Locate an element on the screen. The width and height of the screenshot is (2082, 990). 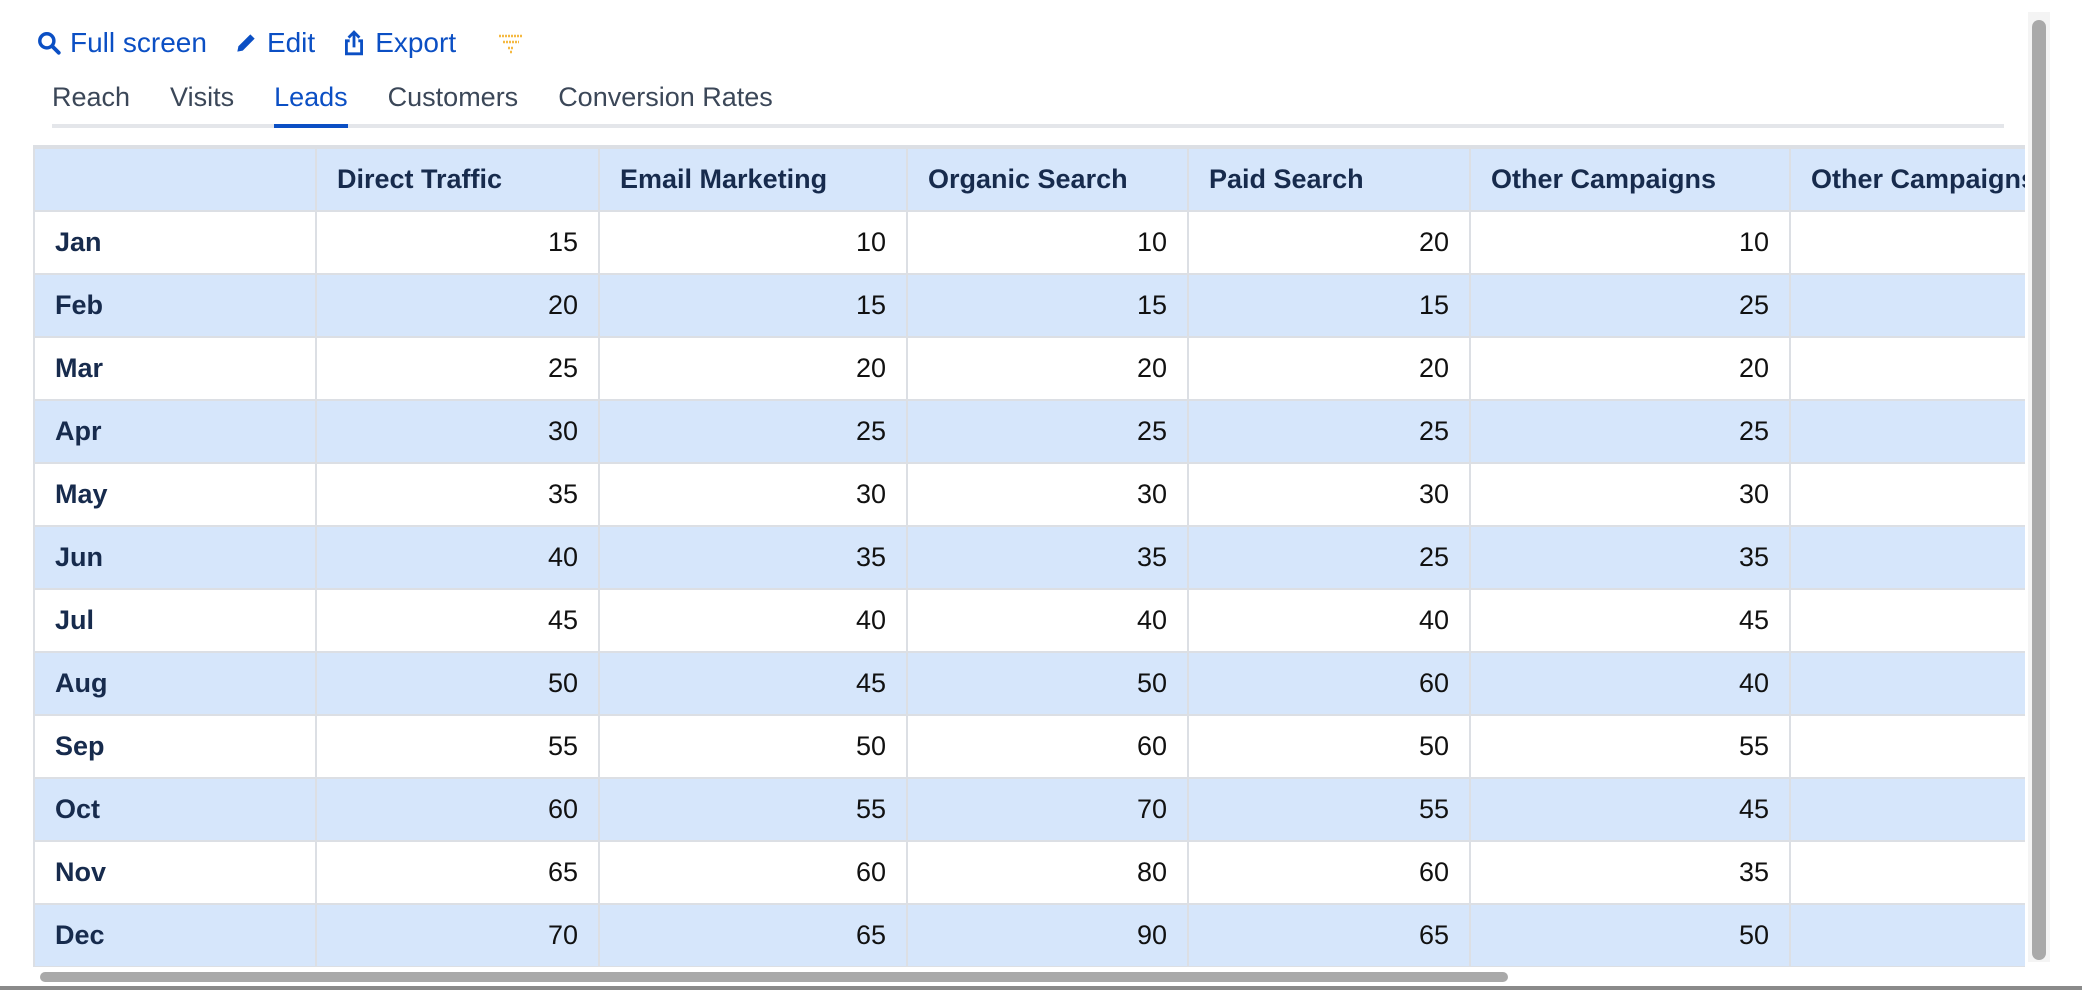
table-row: Dec 70 65 90 65 50 is located at coordinates (1029, 935).